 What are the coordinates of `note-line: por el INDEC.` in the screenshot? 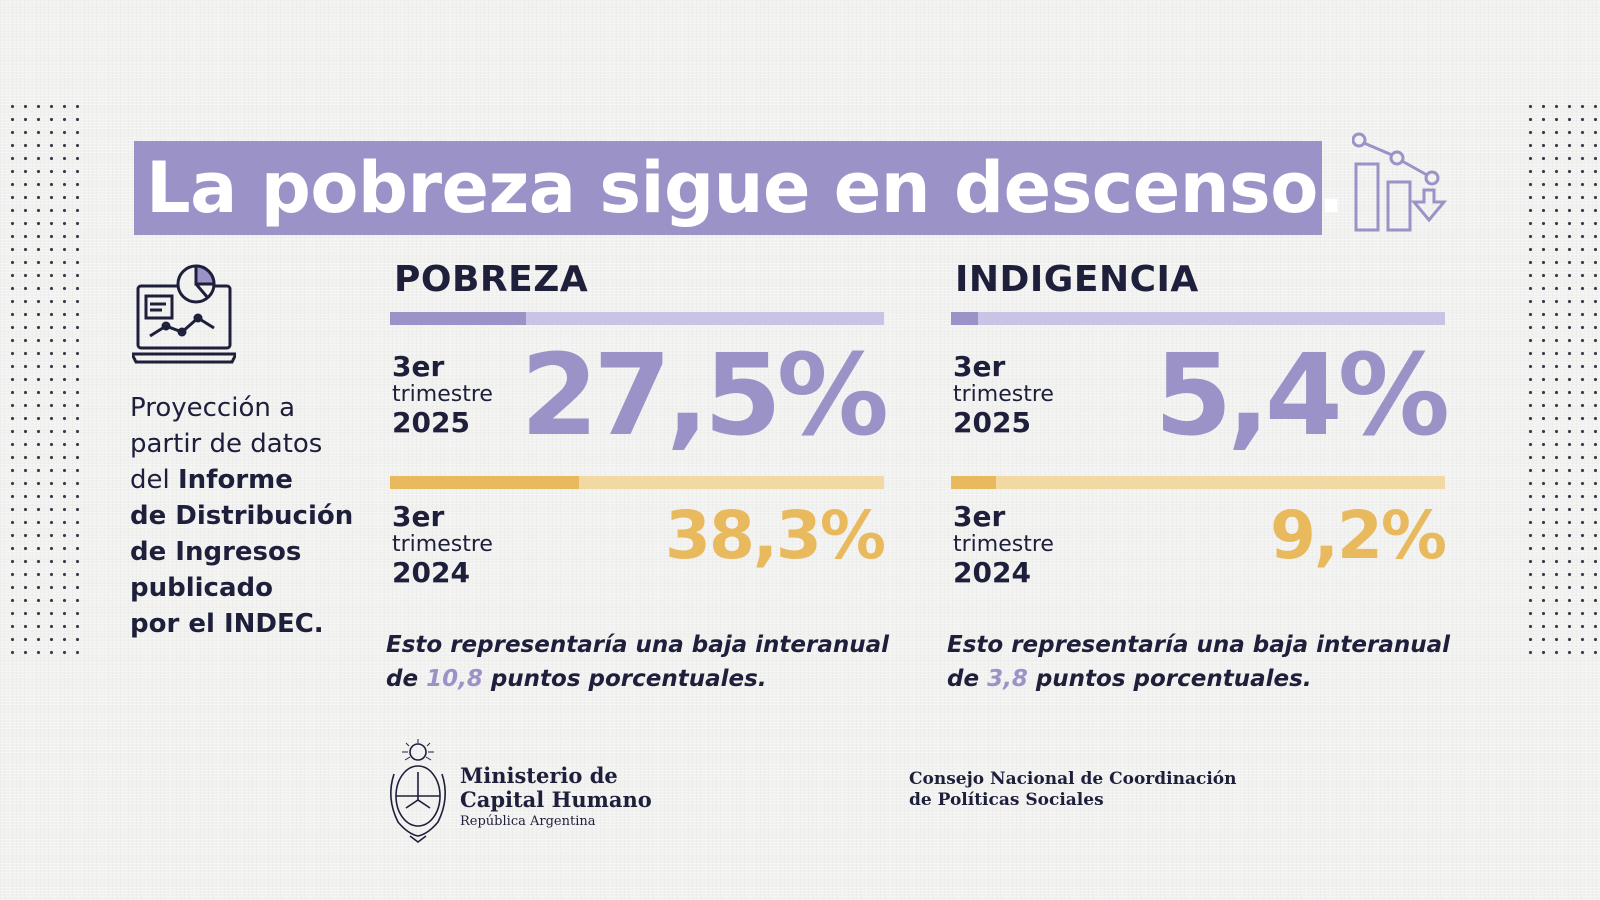 It's located at (227, 624).